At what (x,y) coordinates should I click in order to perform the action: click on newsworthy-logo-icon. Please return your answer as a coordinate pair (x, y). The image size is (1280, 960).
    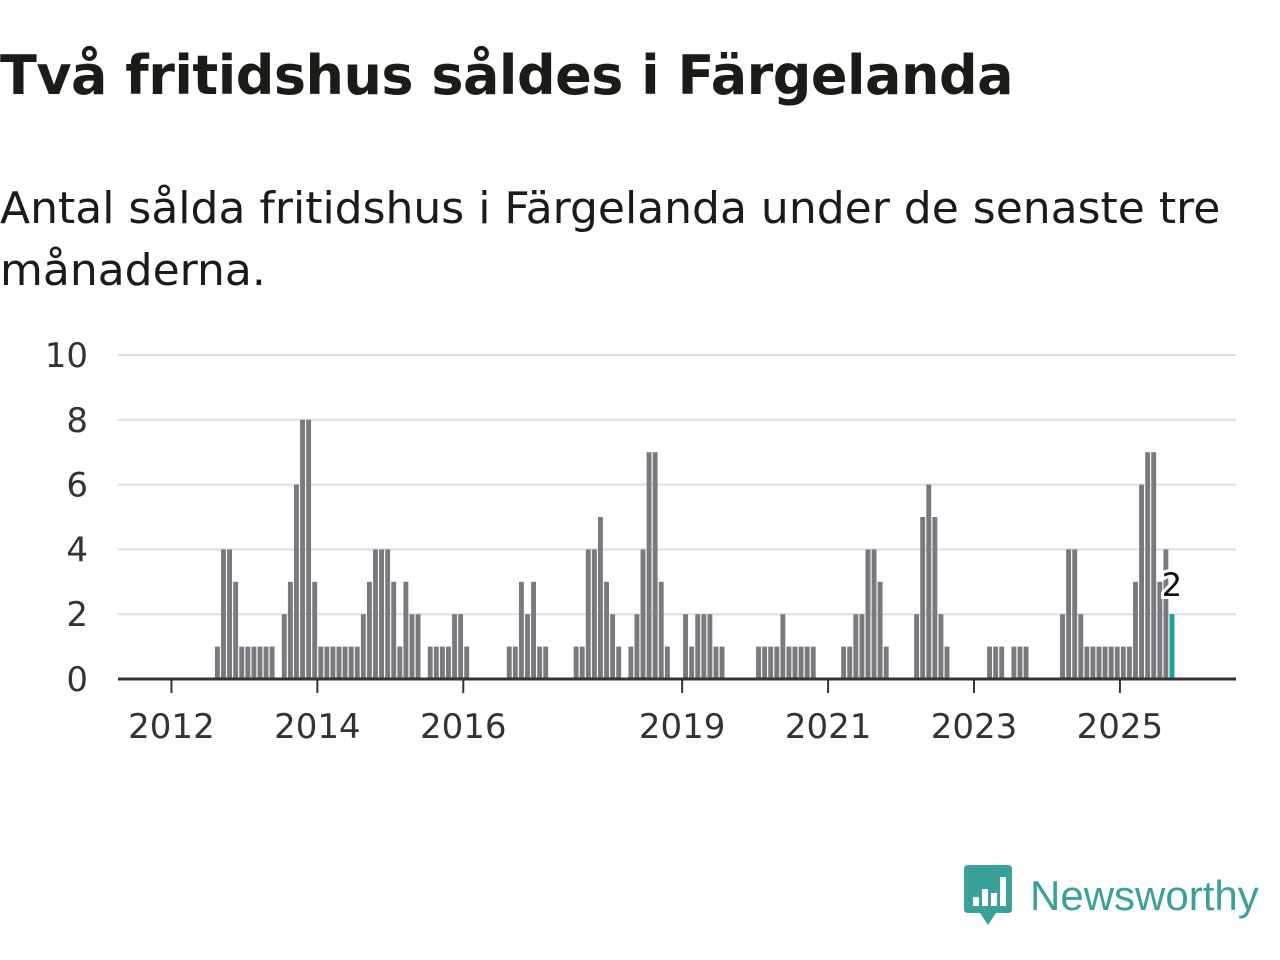
    Looking at the image, I should click on (988, 895).